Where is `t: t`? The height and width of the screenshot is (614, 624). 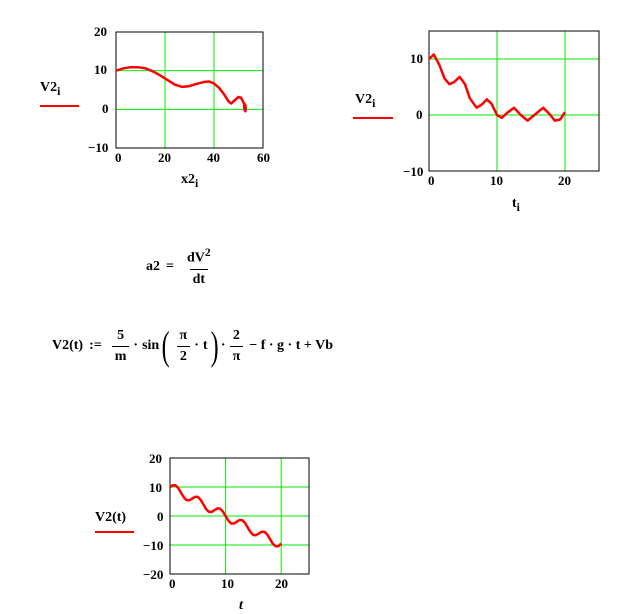
t: t is located at coordinates (205, 345).